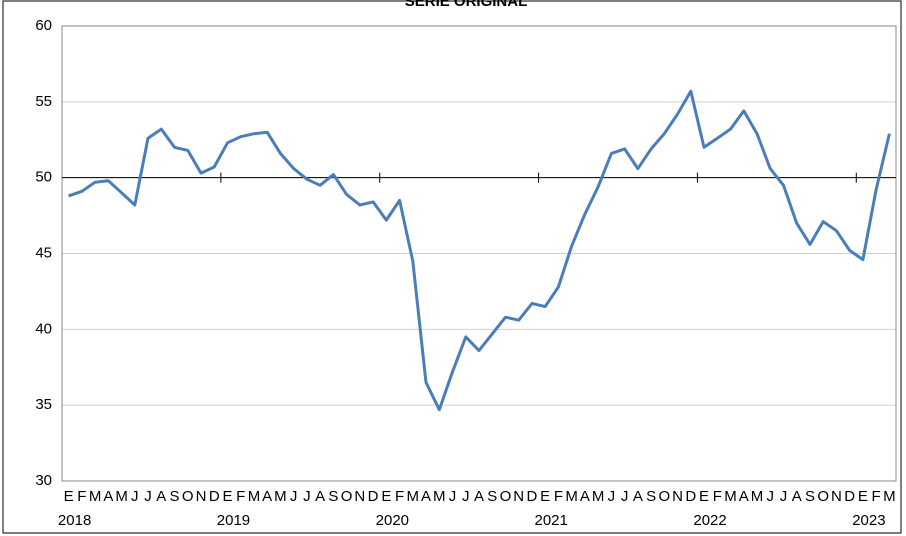  What do you see at coordinates (43, 328) in the screenshot?
I see `y-tick-label: 40` at bounding box center [43, 328].